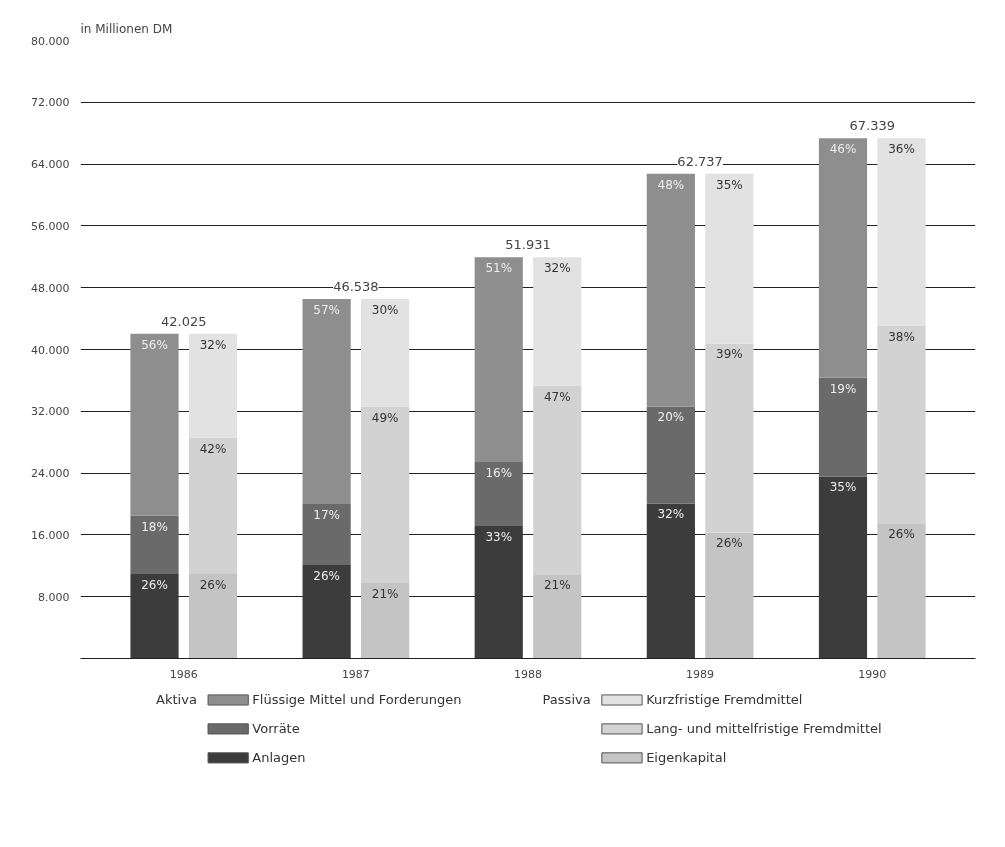 Image resolution: width=1005 pixels, height=847 pixels. What do you see at coordinates (50, 165) in the screenshot?
I see `y-tick-label: 64.000` at bounding box center [50, 165].